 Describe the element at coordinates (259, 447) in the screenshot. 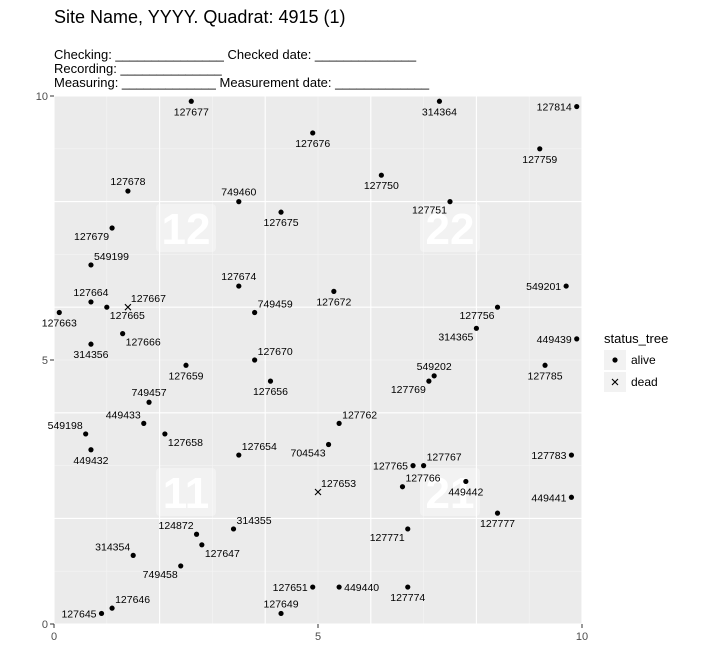

I see `tree-tag-label: 127654` at that location.